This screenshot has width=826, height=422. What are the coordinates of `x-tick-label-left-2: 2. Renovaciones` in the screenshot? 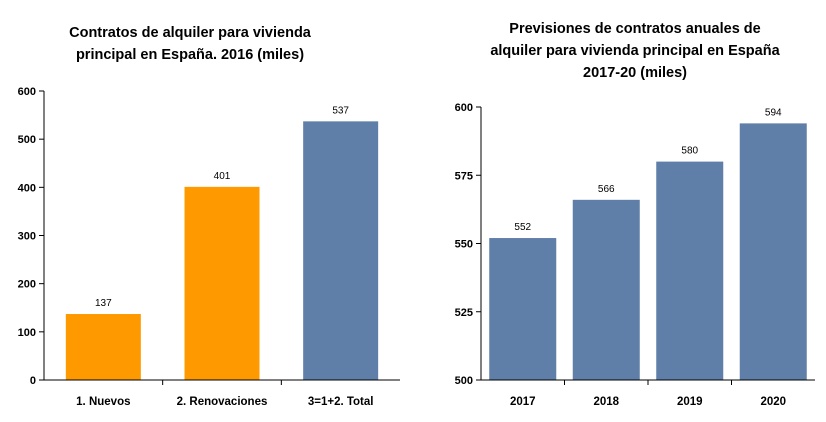 It's located at (222, 402).